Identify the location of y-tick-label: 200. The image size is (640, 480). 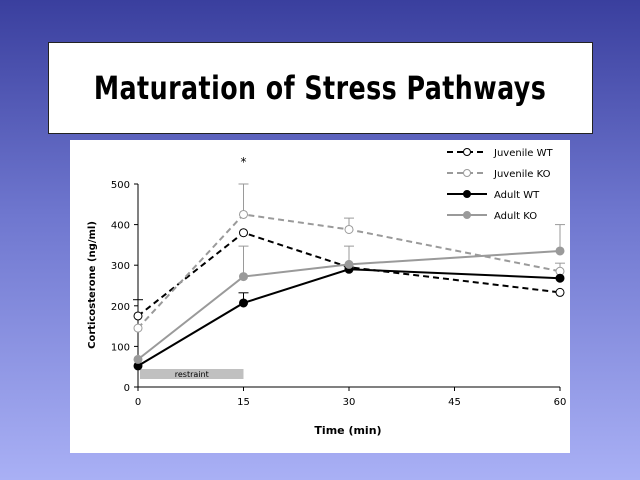
(120, 307).